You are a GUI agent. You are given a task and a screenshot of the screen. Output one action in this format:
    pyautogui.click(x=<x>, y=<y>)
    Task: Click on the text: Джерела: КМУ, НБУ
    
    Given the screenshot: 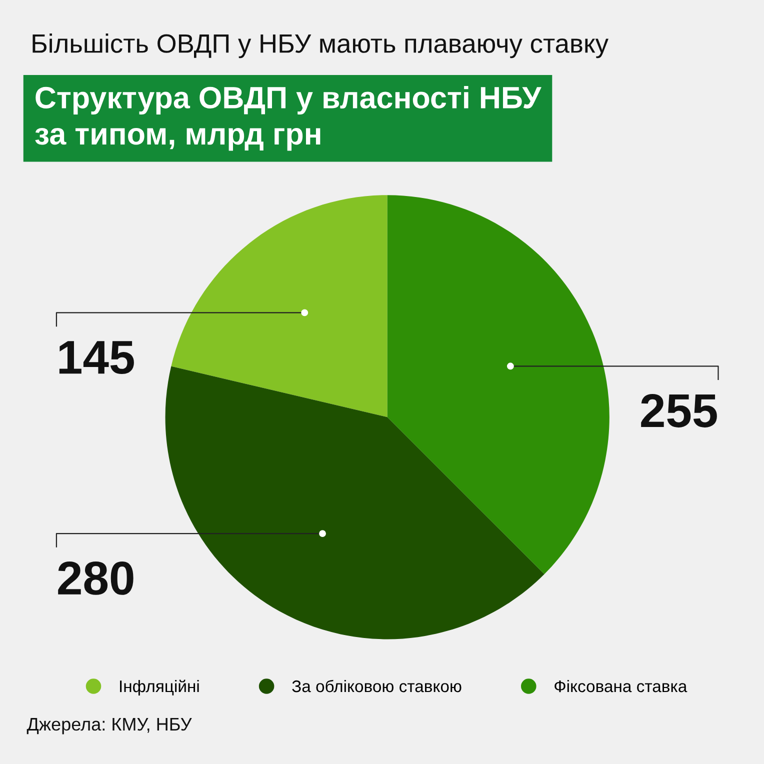 What is the action you would take?
    pyautogui.click(x=109, y=726)
    